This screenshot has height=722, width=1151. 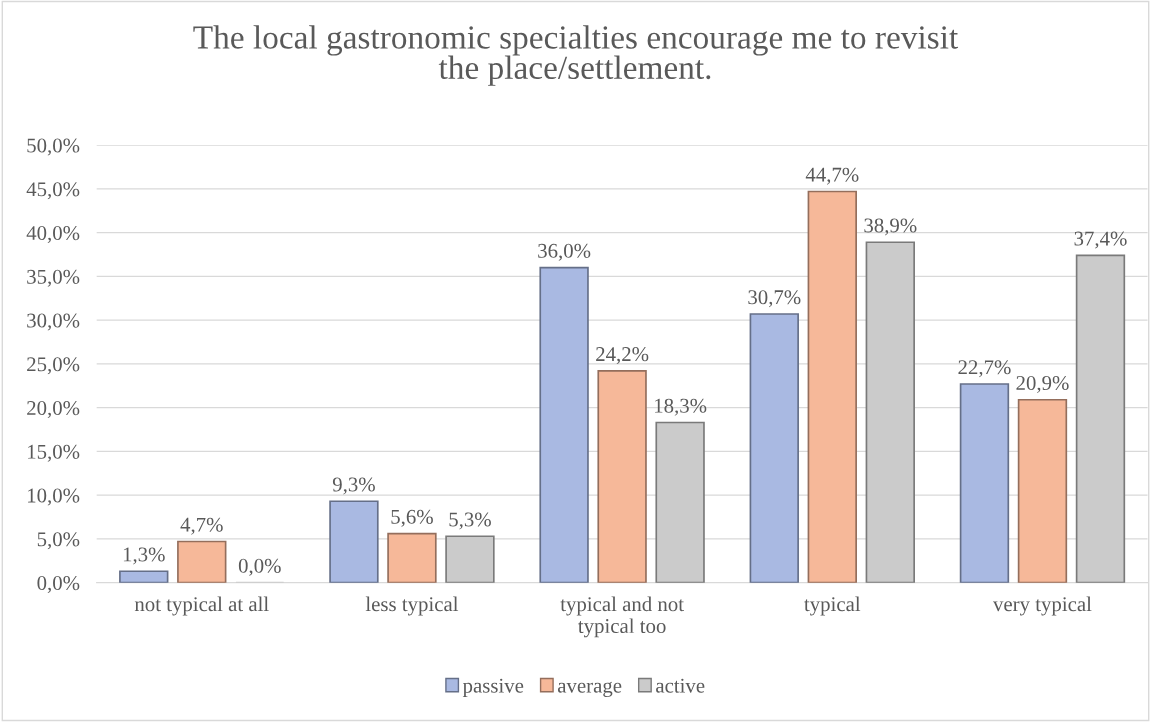 I want to click on y-tick-label: 50,0%, so click(x=53, y=147).